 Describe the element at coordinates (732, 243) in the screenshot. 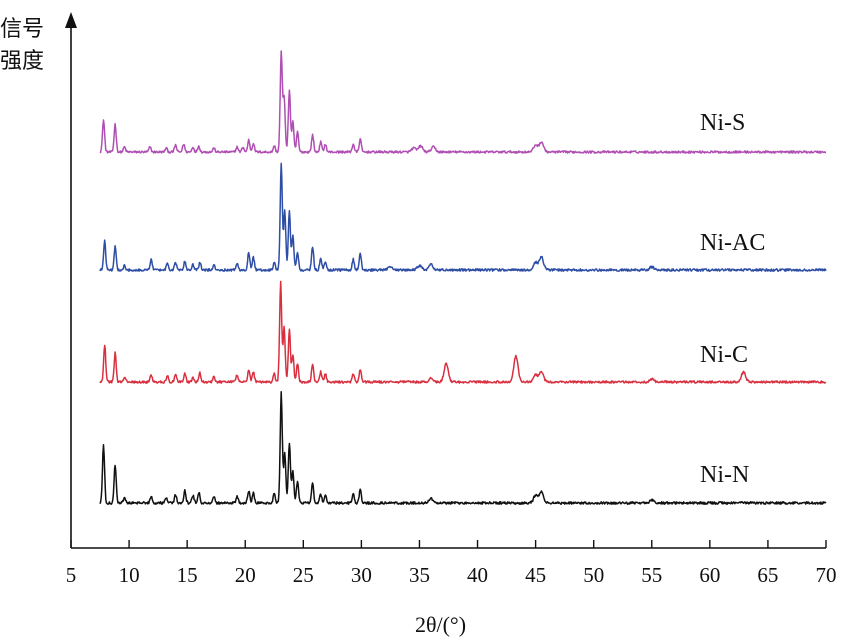

I see `series-label-ni-ac: Ni-AC` at that location.